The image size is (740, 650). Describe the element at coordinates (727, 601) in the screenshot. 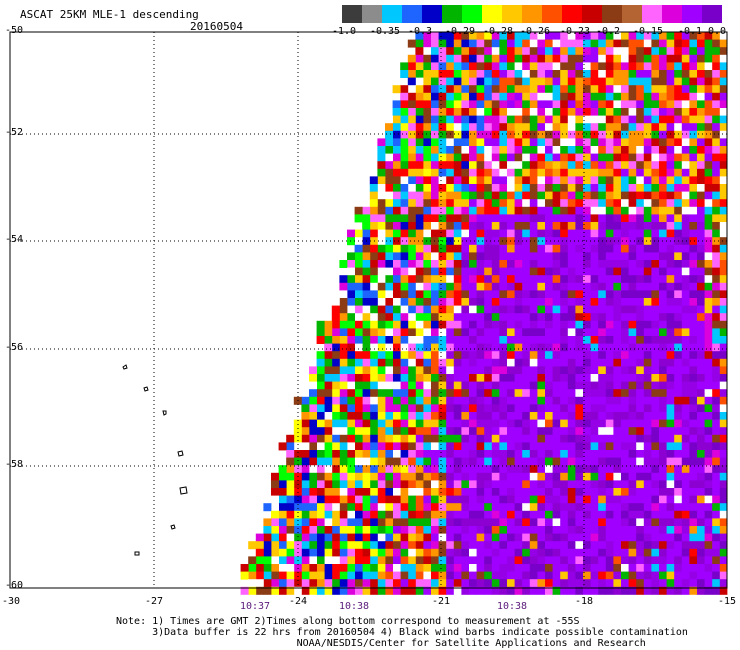

I see `lon-label: -15` at that location.